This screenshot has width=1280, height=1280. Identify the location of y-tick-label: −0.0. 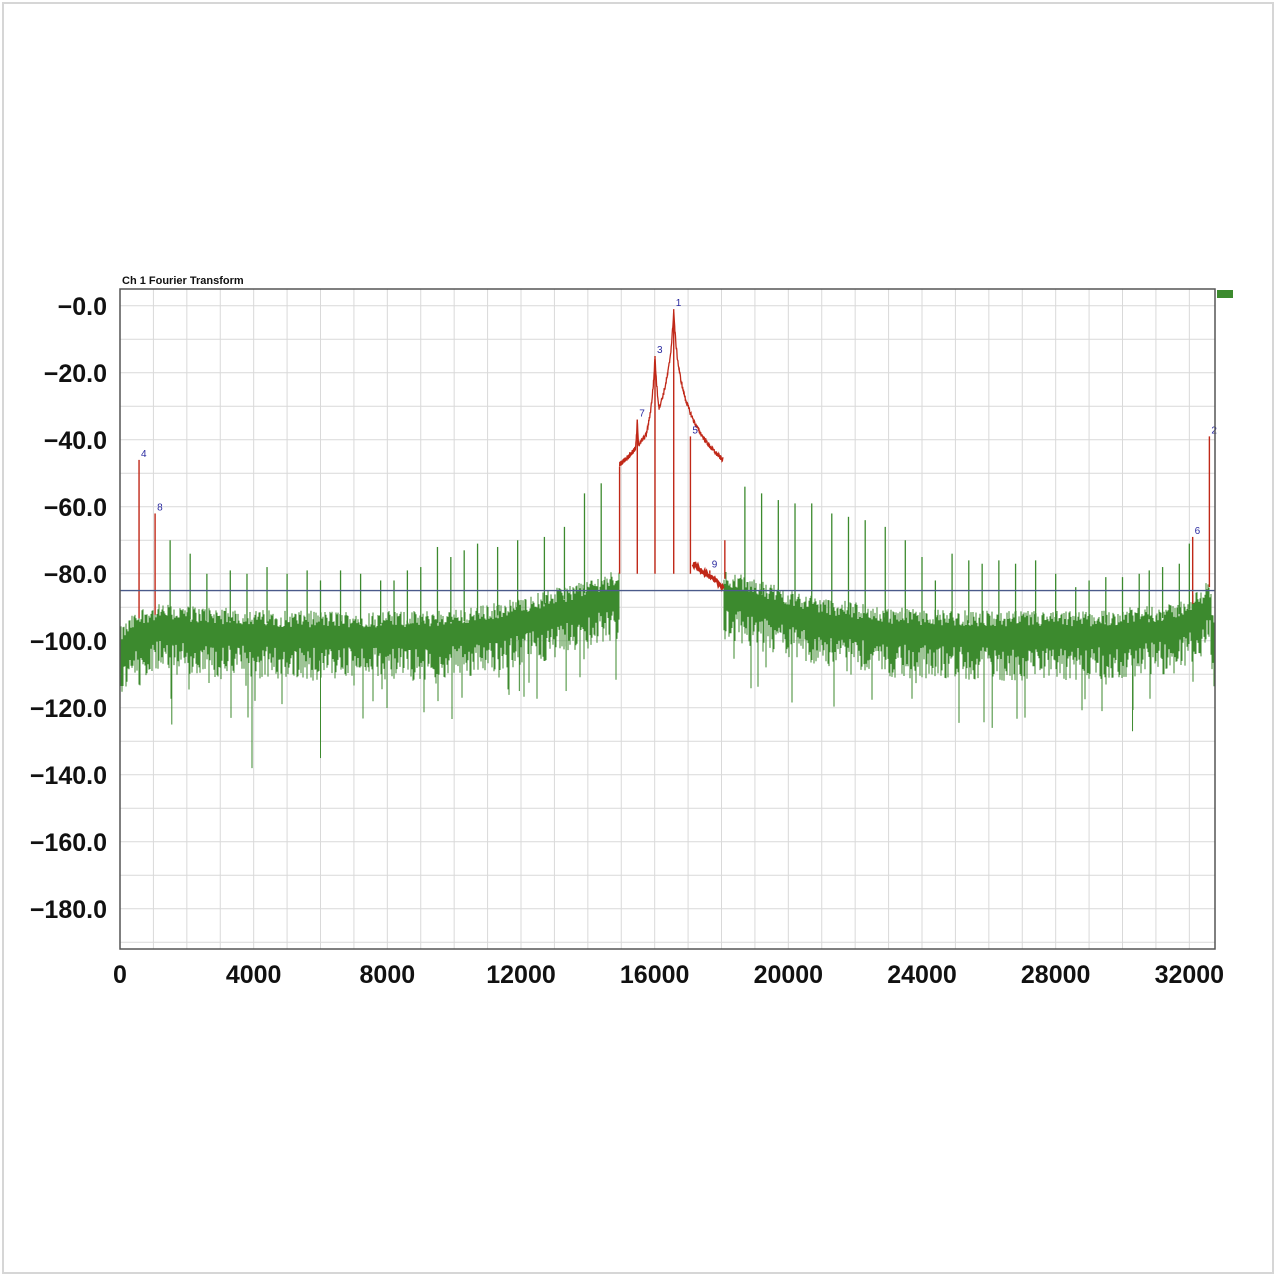
(82, 307).